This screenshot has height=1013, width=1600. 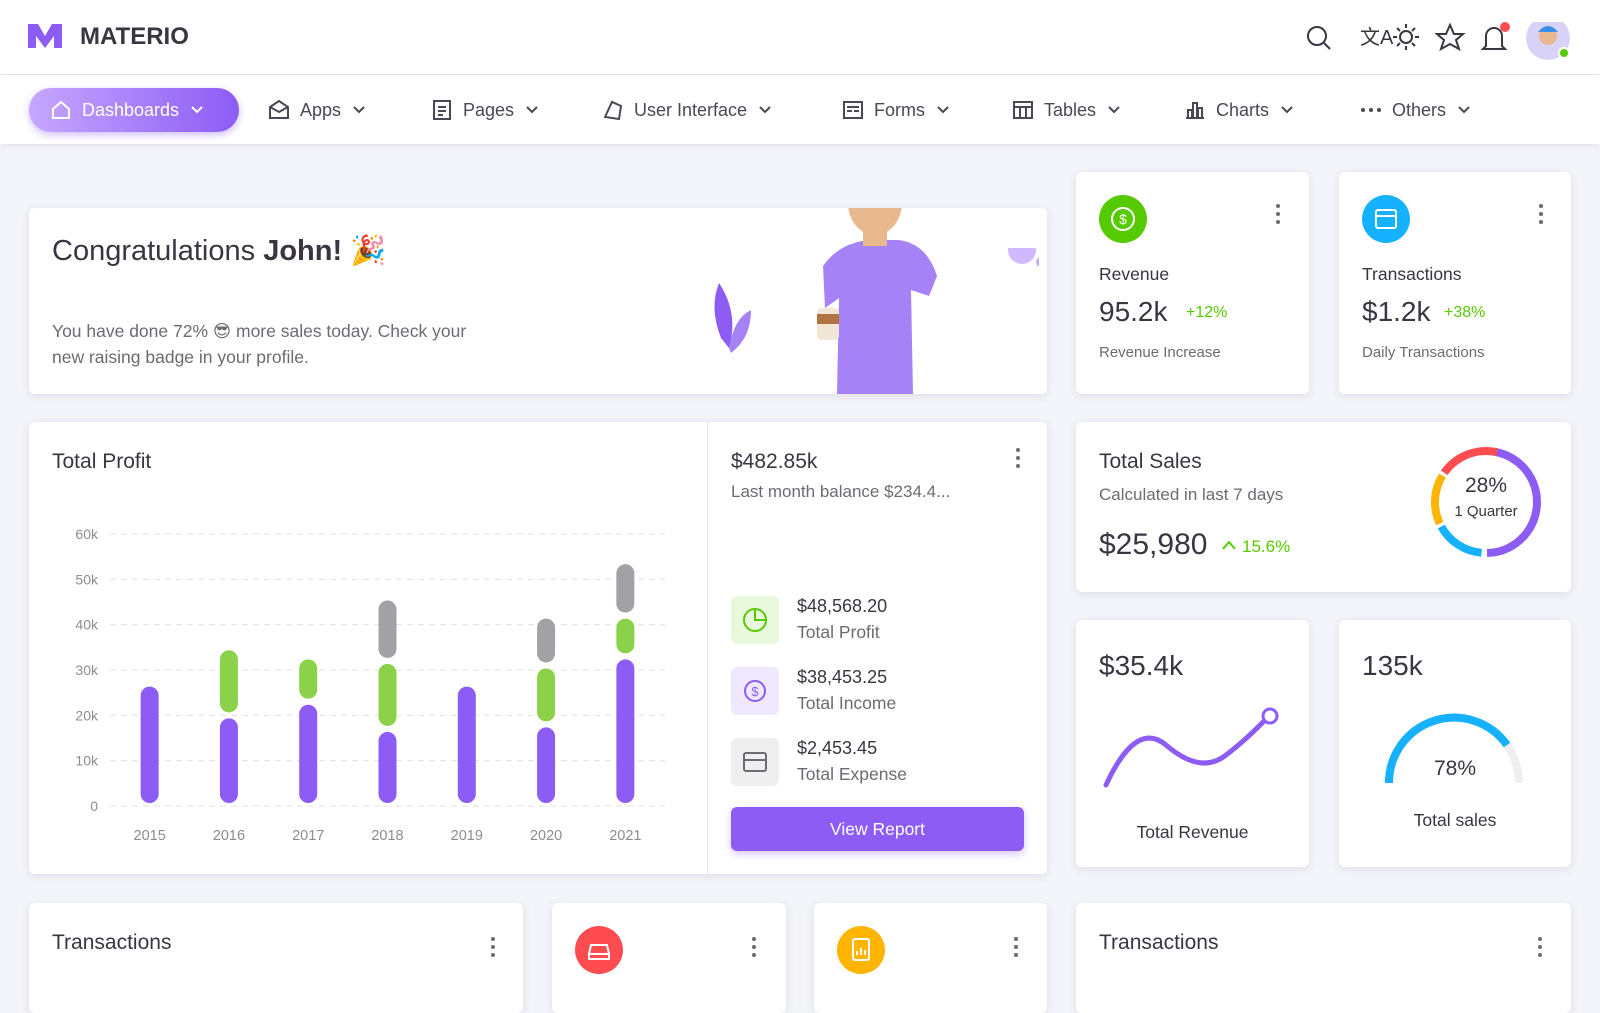 I want to click on nav-forms: Forms, so click(x=896, y=110).